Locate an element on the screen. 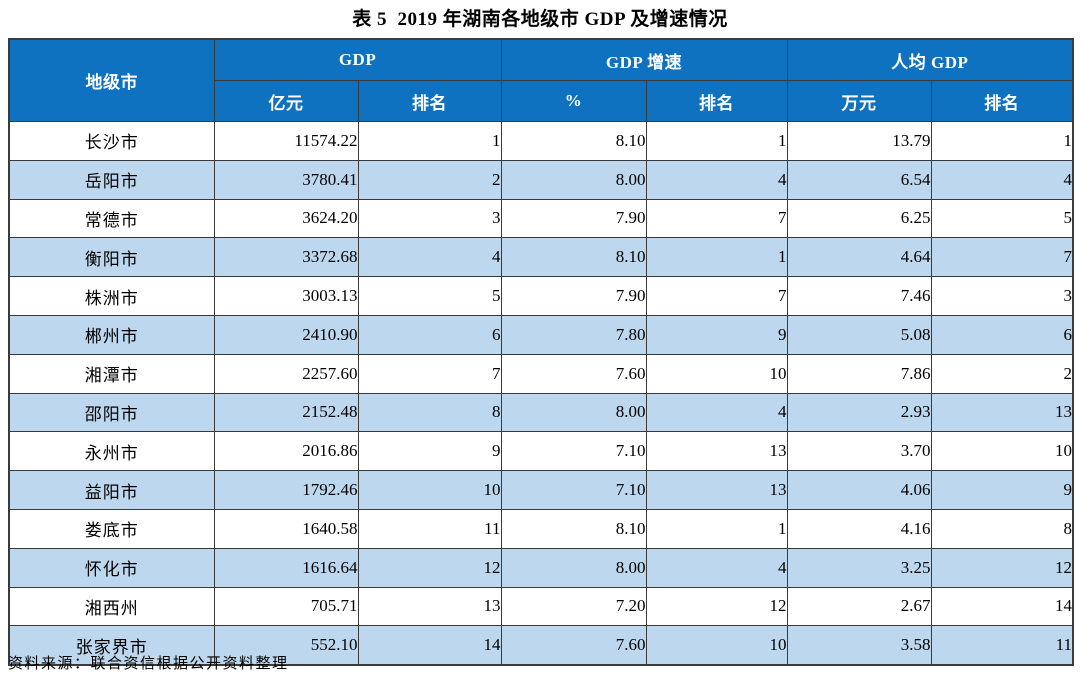 This screenshot has width=1080, height=678. cell-gdp-value: 705.71 is located at coordinates (286, 606).